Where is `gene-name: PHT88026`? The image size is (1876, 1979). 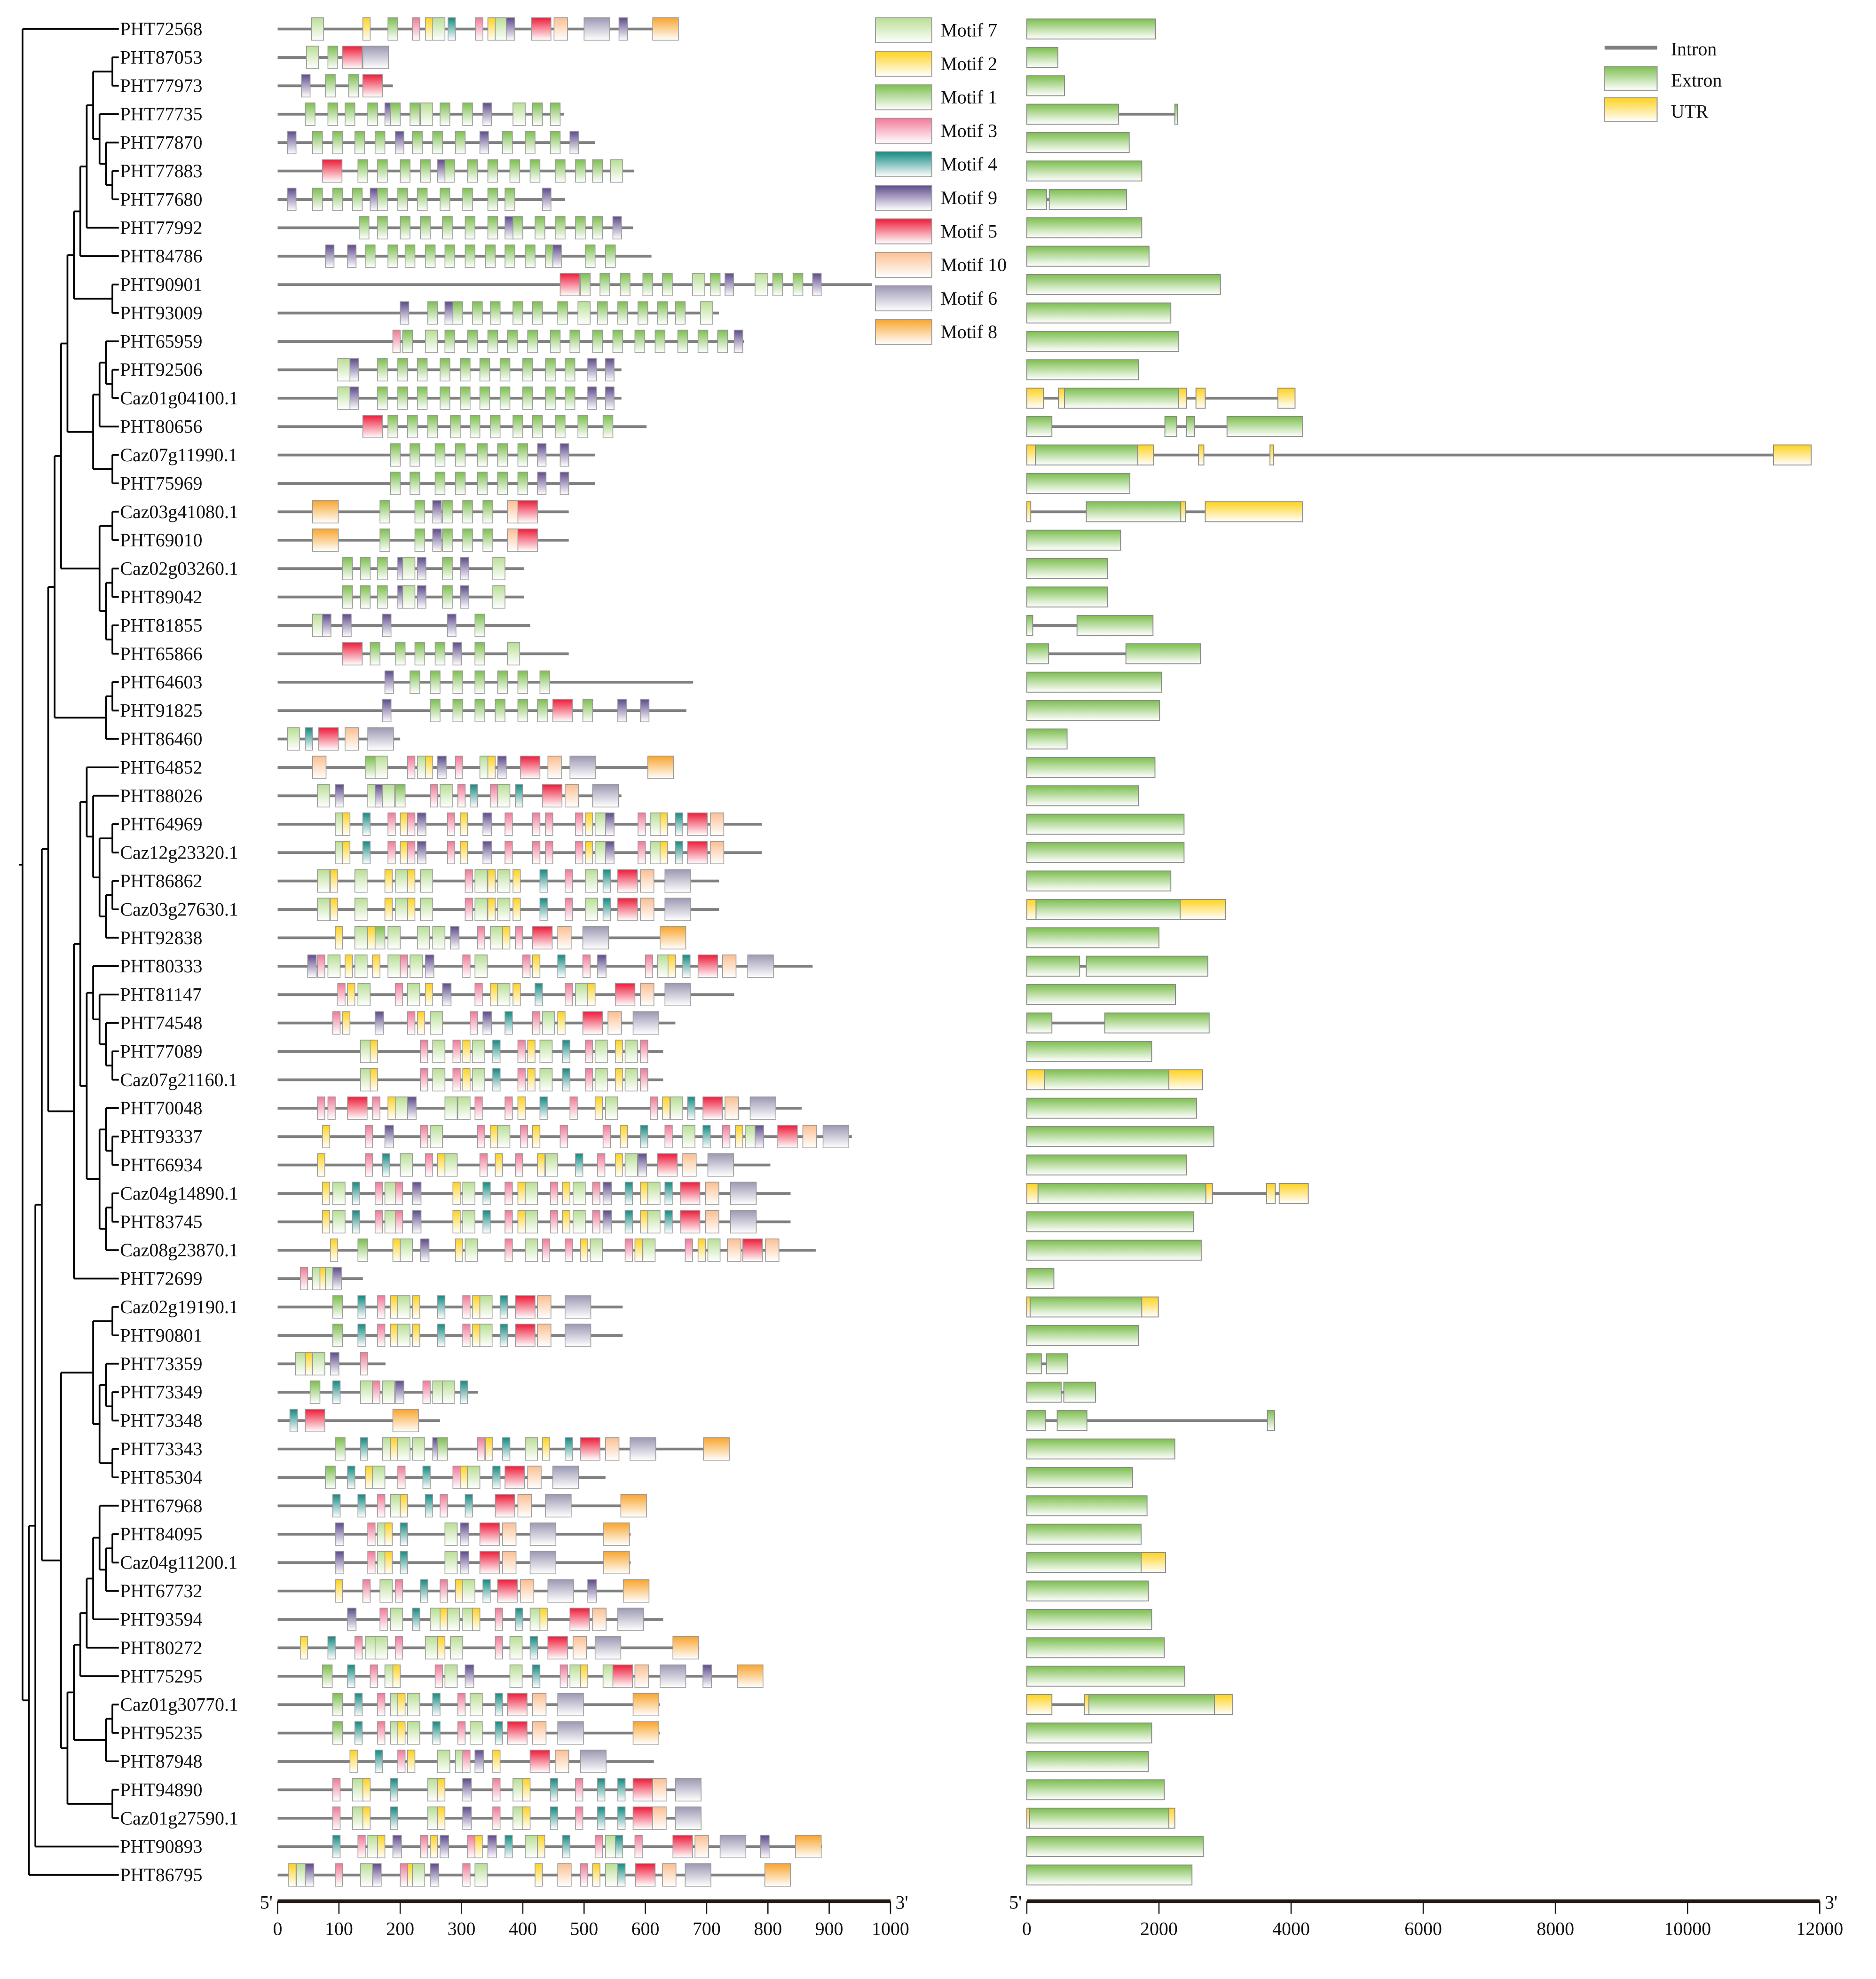
gene-name: PHT88026 is located at coordinates (161, 795).